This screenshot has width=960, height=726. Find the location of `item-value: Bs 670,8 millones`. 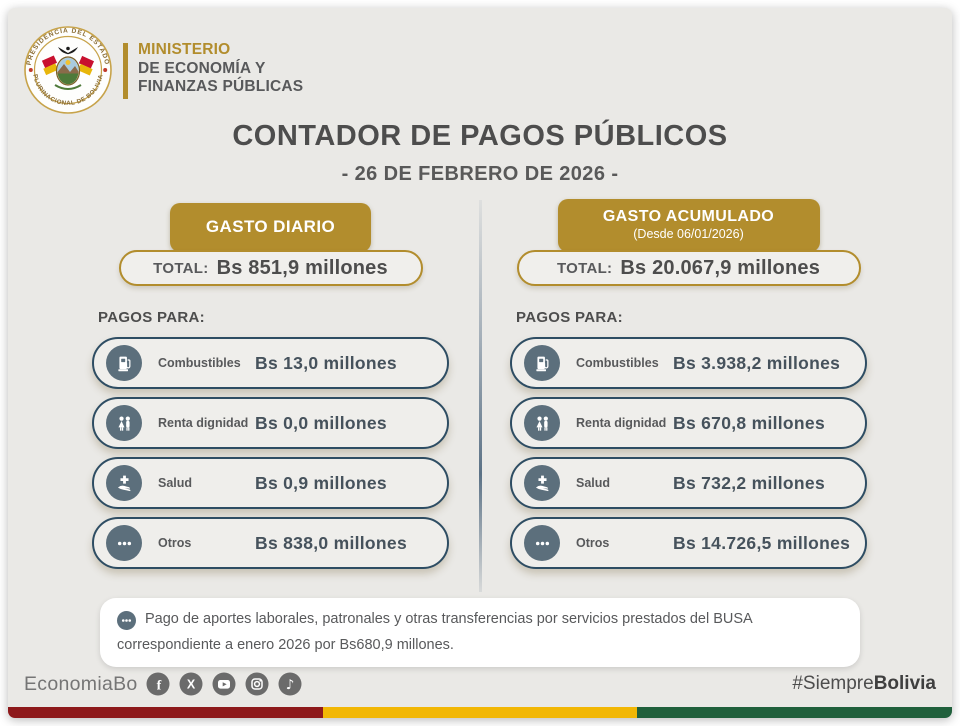

item-value: Bs 670,8 millones is located at coordinates (749, 422).